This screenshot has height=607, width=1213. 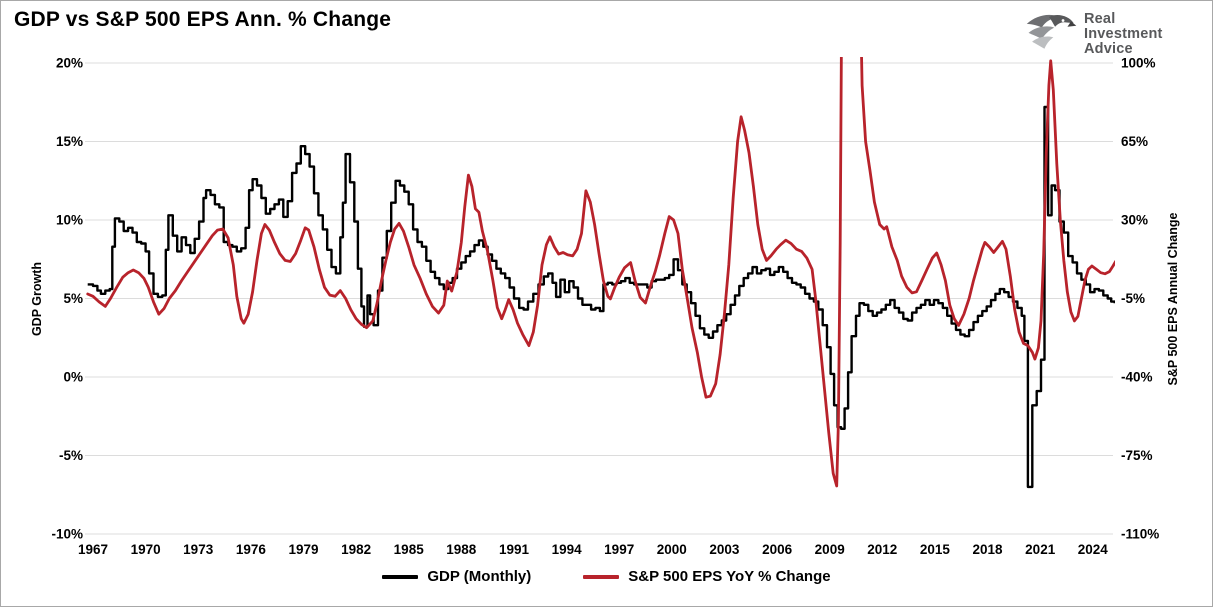 What do you see at coordinates (203, 19) in the screenshot?
I see `chart-title: GDP vs S&P 500 EPS Ann. % Change` at bounding box center [203, 19].